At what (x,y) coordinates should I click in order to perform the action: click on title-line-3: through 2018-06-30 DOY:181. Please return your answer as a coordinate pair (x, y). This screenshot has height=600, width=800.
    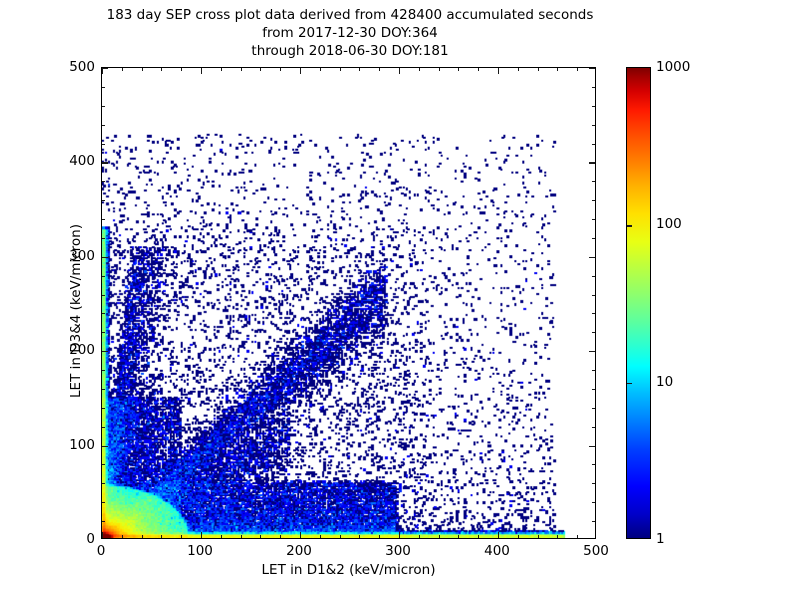
    Looking at the image, I should click on (350, 51).